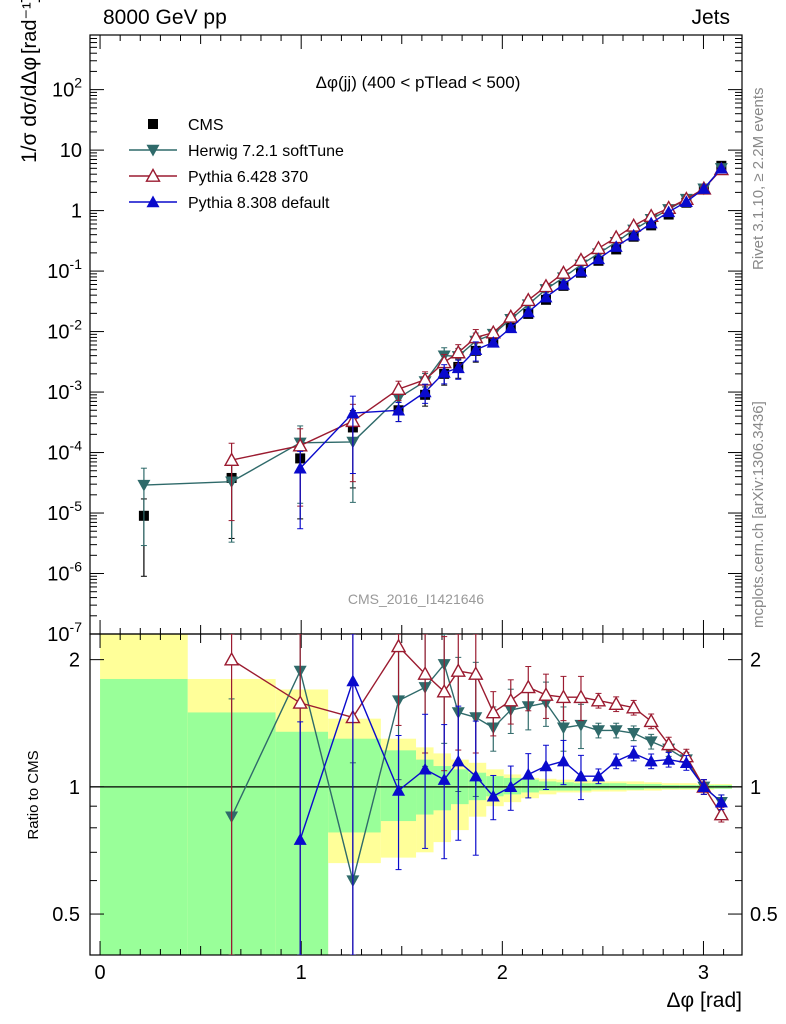 Image resolution: width=786 pixels, height=1024 pixels. Describe the element at coordinates (29, 110) in the screenshot. I see `y-axis-label-fraction: 1/σ dσ/dΔφ` at that location.